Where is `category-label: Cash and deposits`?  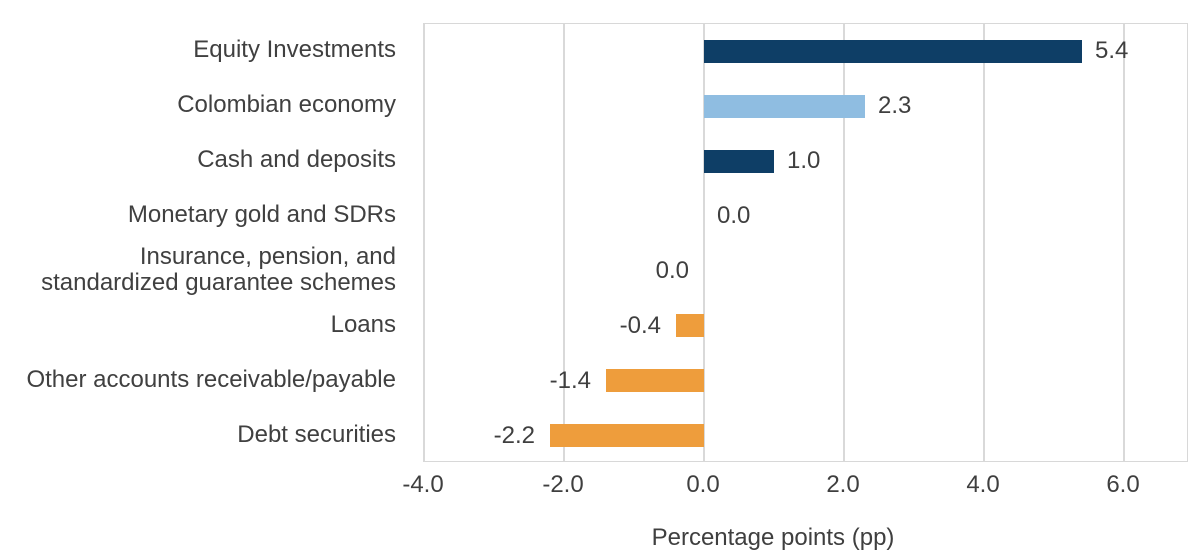
category-label: Cash and deposits is located at coordinates (296, 160).